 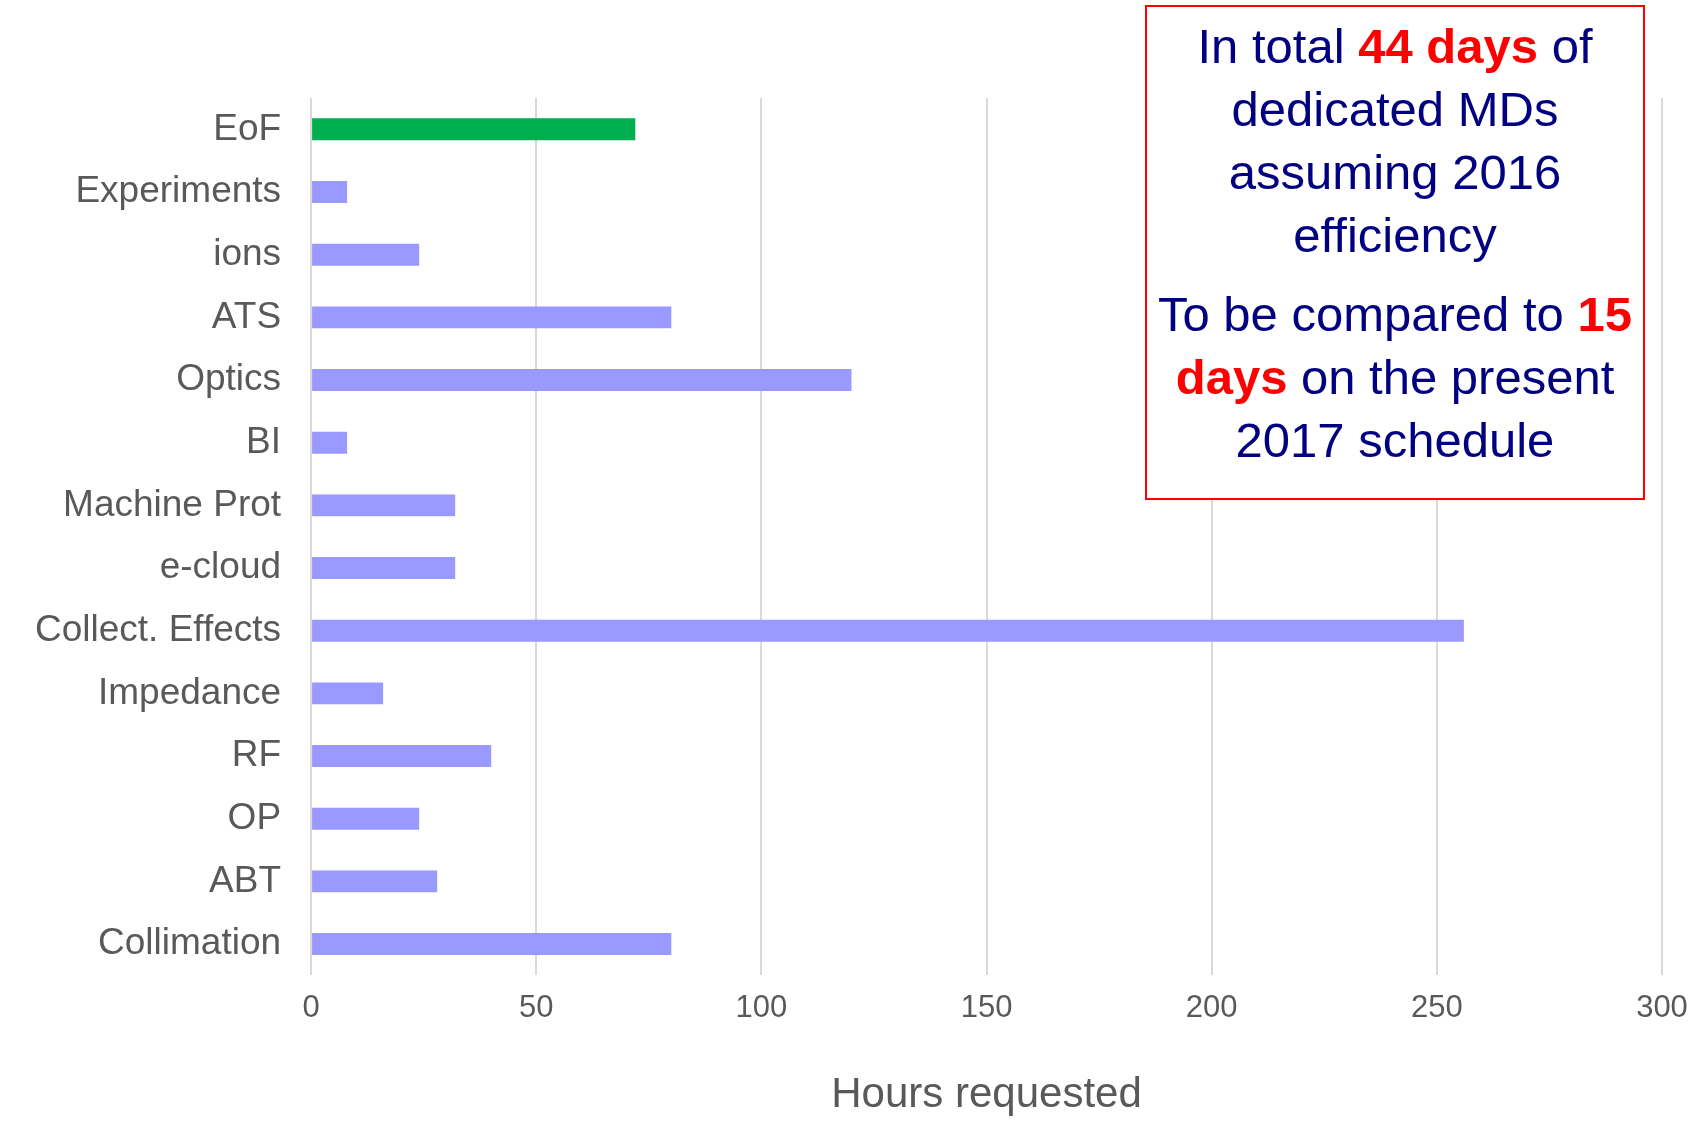 What do you see at coordinates (1436, 1006) in the screenshot?
I see `x-tick-label: 250` at bounding box center [1436, 1006].